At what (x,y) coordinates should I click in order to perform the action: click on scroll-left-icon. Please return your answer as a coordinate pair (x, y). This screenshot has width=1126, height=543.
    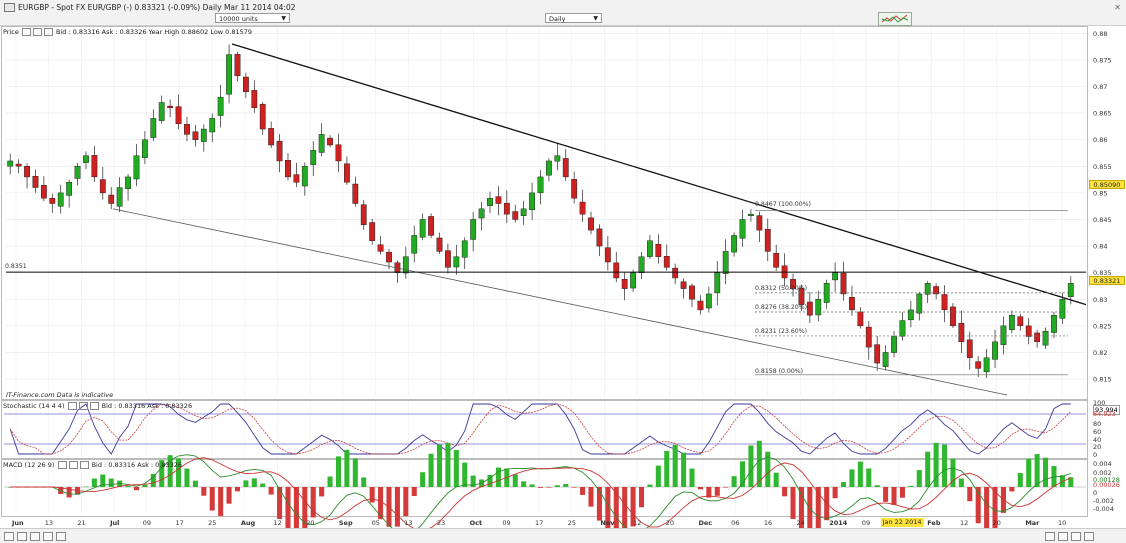
    Looking at the image, I should click on (1050, 536).